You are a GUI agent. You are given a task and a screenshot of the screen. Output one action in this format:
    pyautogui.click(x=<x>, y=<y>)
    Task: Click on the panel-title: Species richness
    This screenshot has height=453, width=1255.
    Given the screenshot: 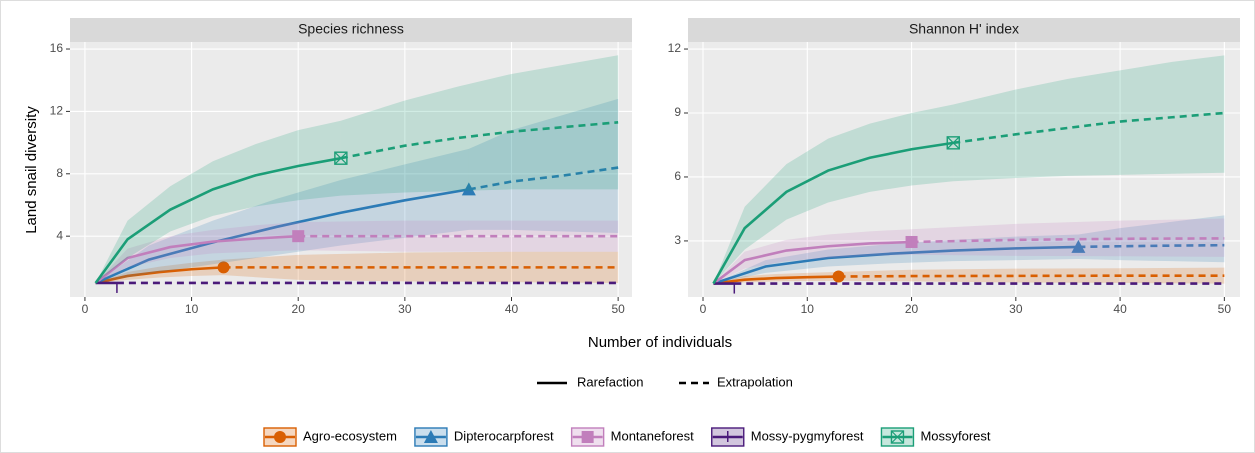 What is the action you would take?
    pyautogui.click(x=351, y=29)
    